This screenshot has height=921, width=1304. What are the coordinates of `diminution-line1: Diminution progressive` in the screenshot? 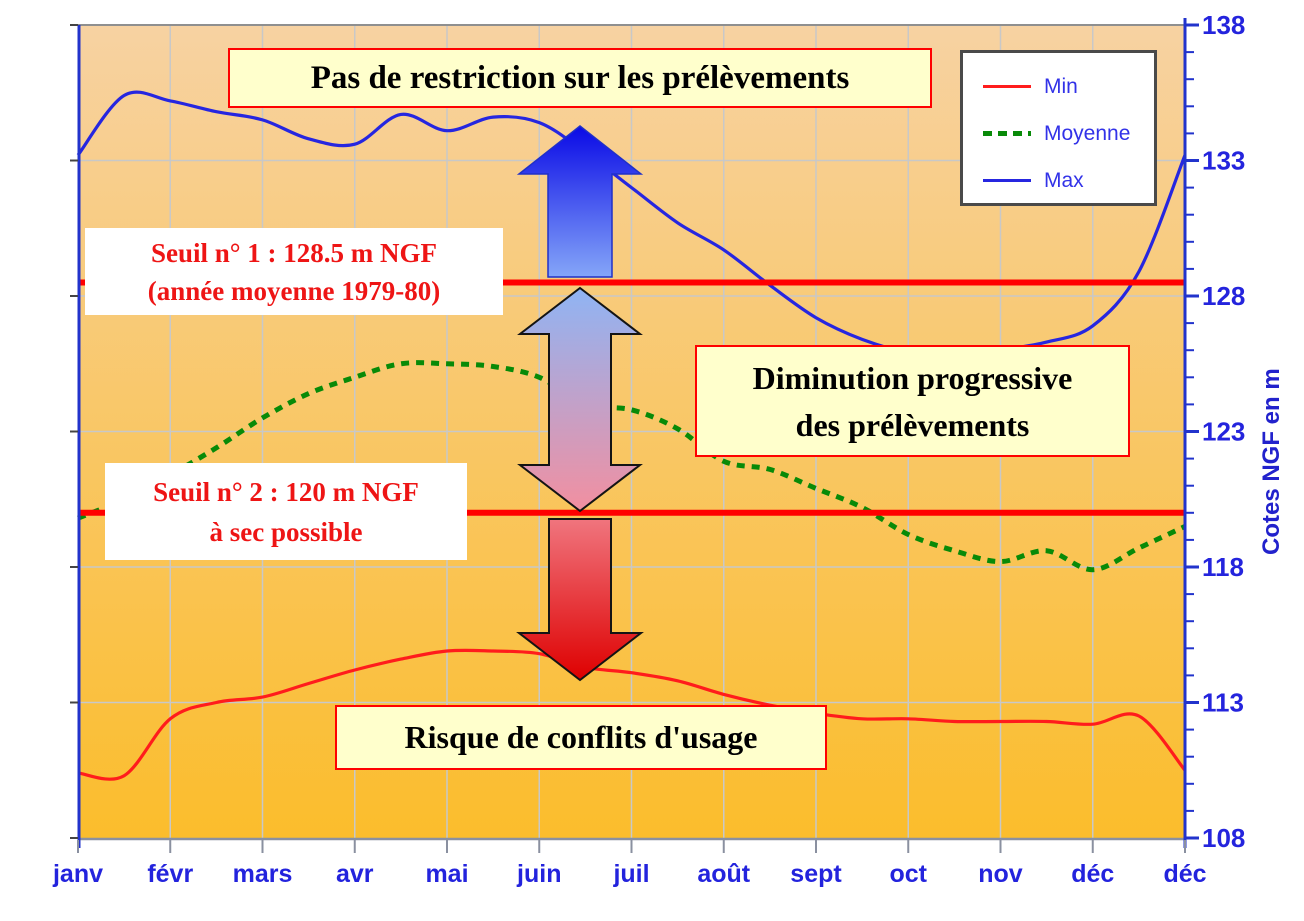 It's located at (912, 378).